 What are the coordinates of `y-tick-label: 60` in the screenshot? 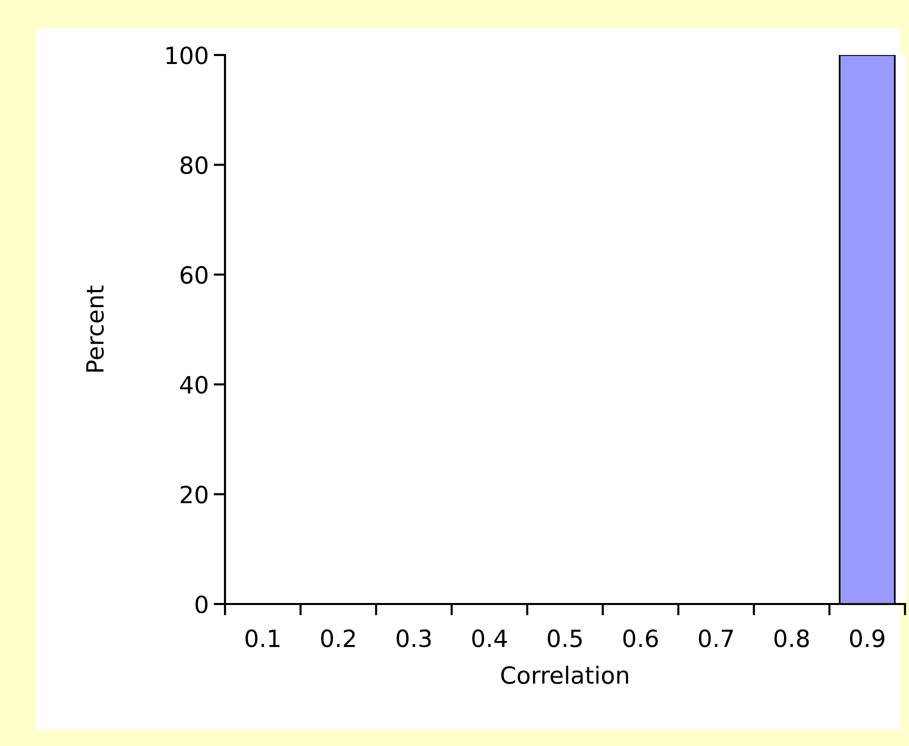 It's located at (194, 275).